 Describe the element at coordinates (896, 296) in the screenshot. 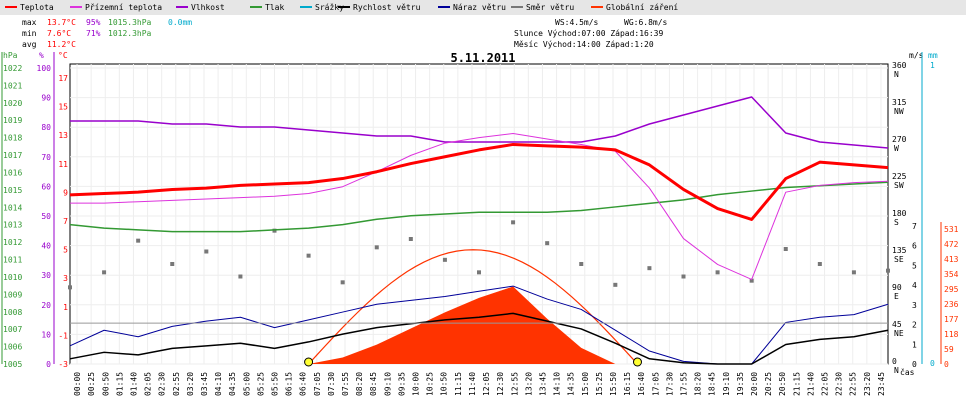

I see `tick-dir-name: E` at that location.